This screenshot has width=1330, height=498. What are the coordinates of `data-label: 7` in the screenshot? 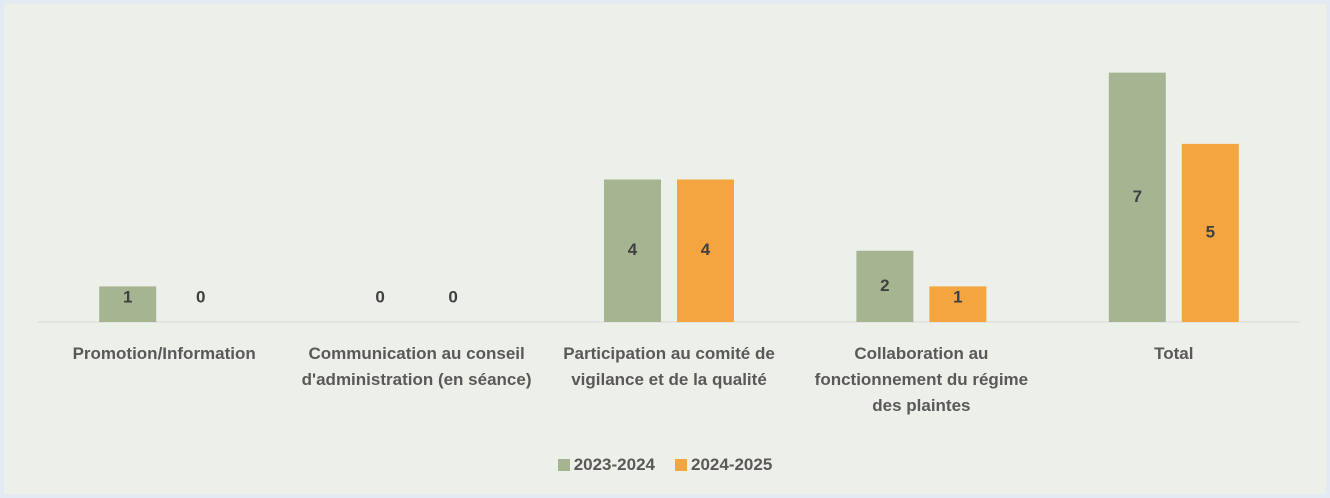 It's located at (1137, 196).